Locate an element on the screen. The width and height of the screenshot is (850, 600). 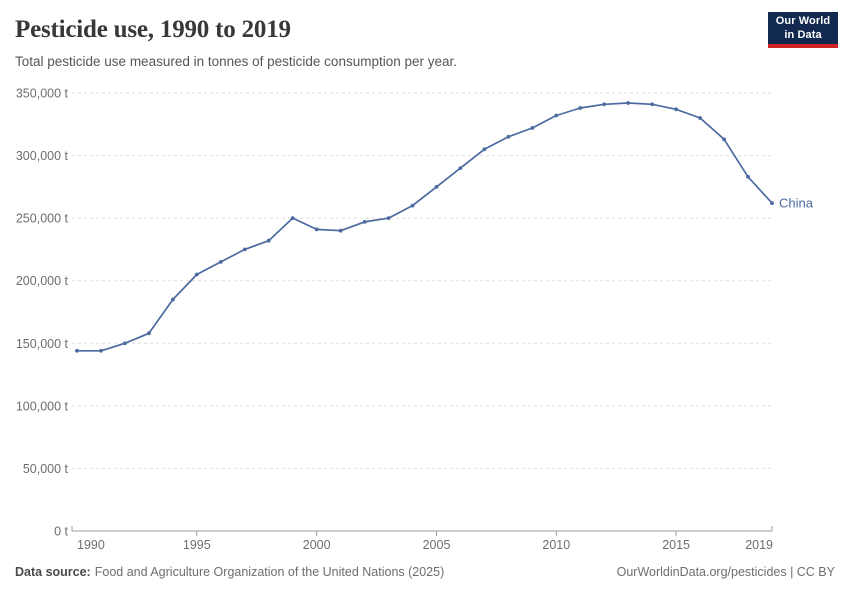
x-tick-label: 1995 is located at coordinates (197, 545).